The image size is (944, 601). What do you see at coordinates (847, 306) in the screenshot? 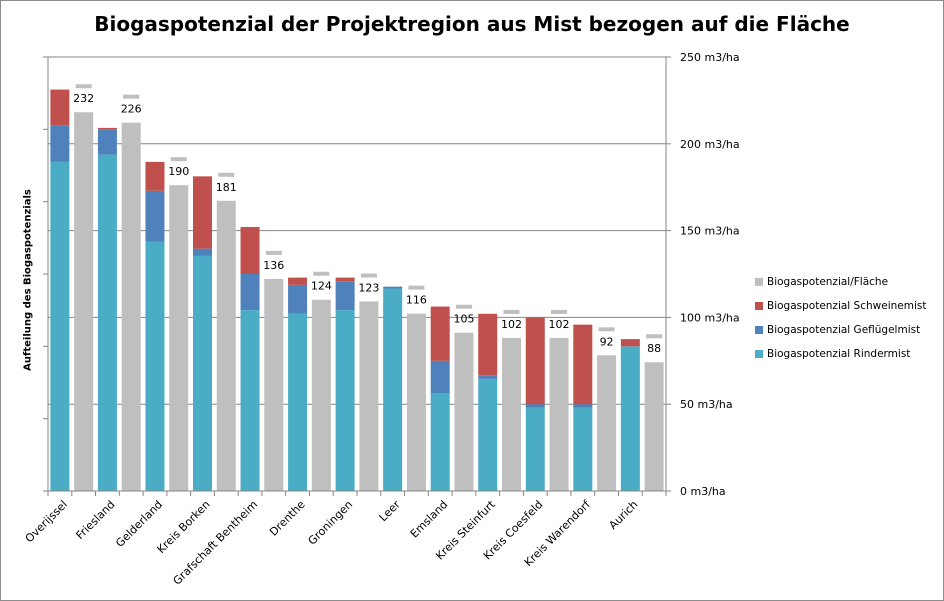
I see `legend-label-schweinemist: Biogaspotenzial Schweinemist` at bounding box center [847, 306].